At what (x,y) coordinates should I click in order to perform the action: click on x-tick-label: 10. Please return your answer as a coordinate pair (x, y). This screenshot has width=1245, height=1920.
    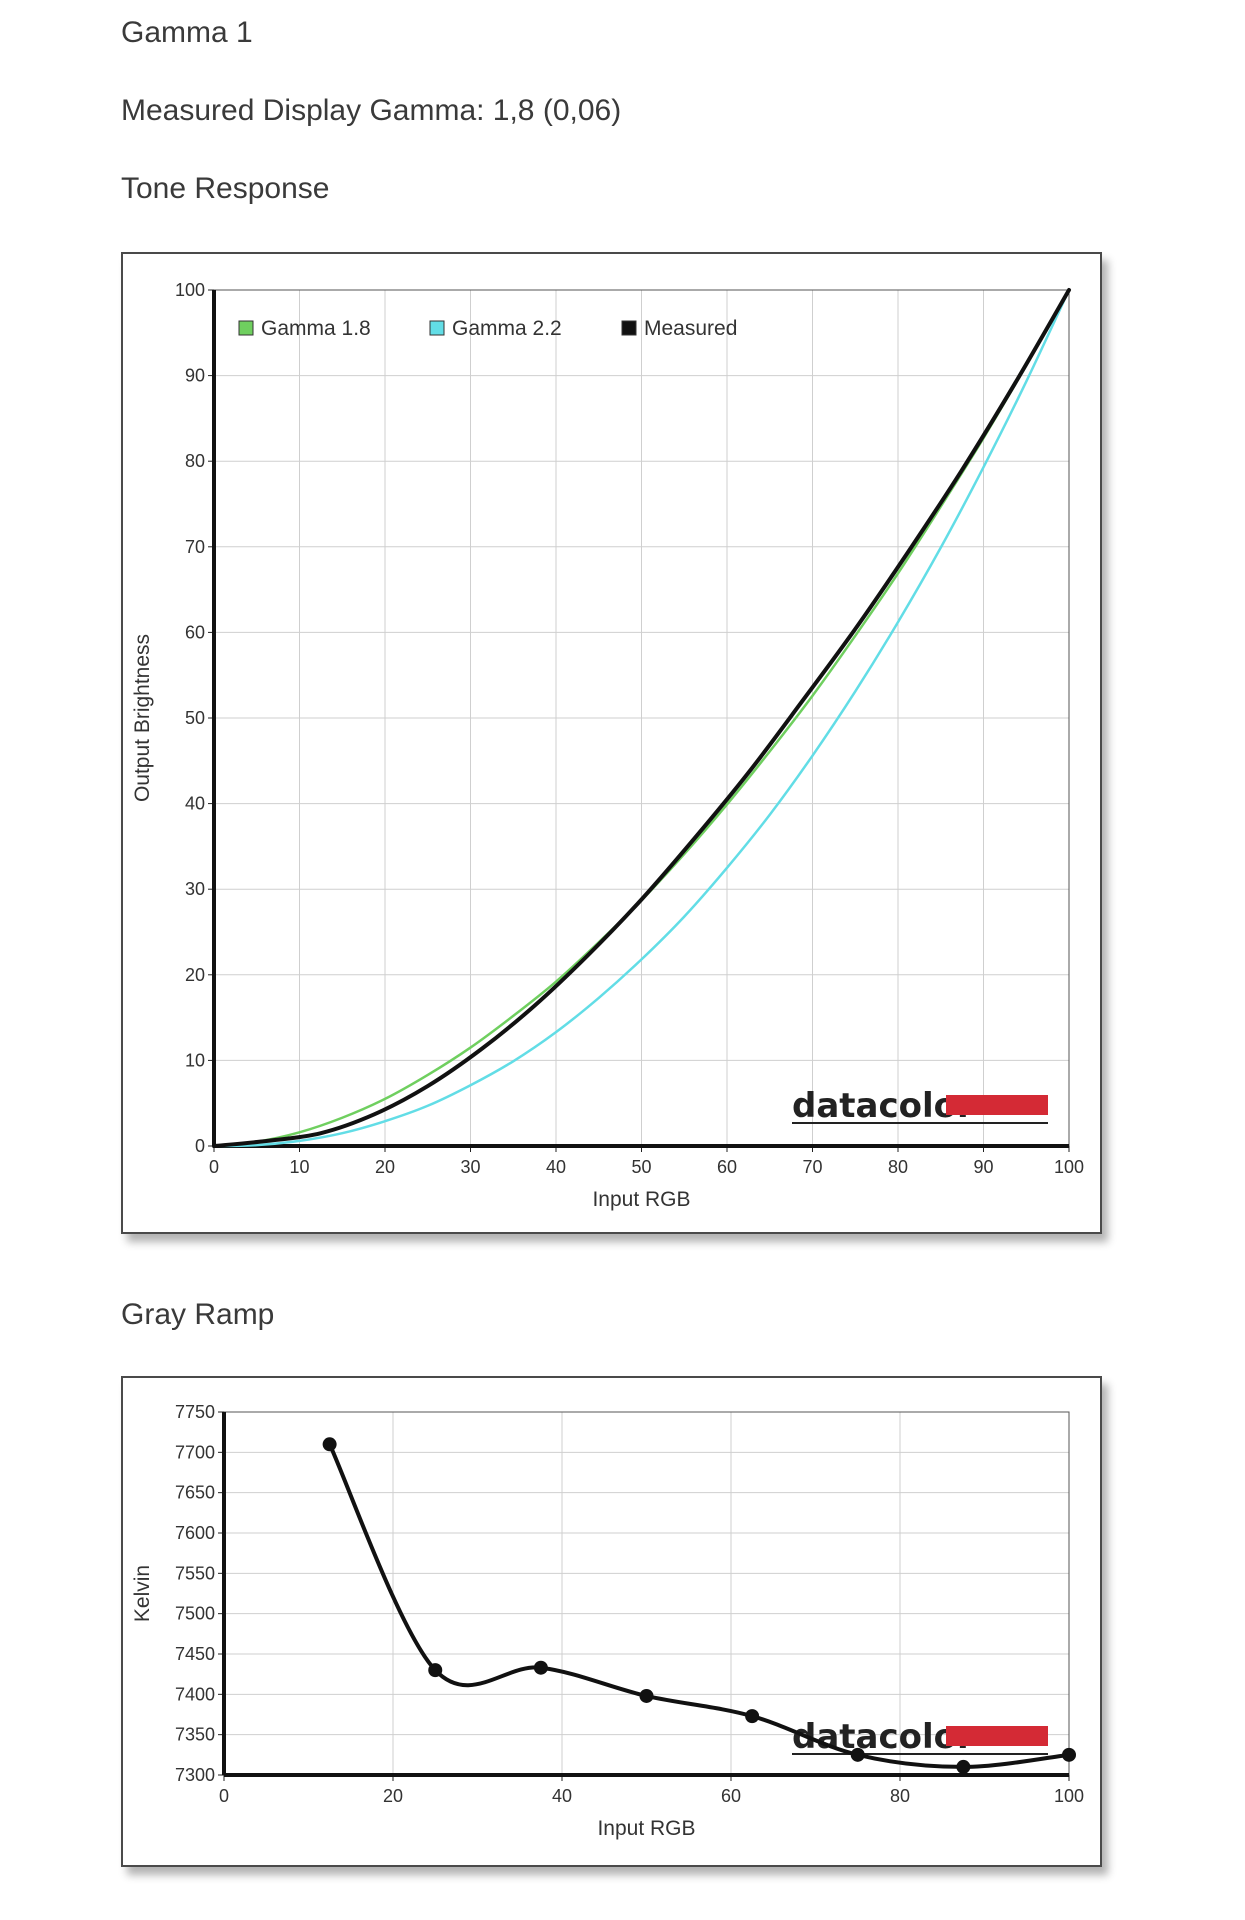
    Looking at the image, I should click on (299, 1167).